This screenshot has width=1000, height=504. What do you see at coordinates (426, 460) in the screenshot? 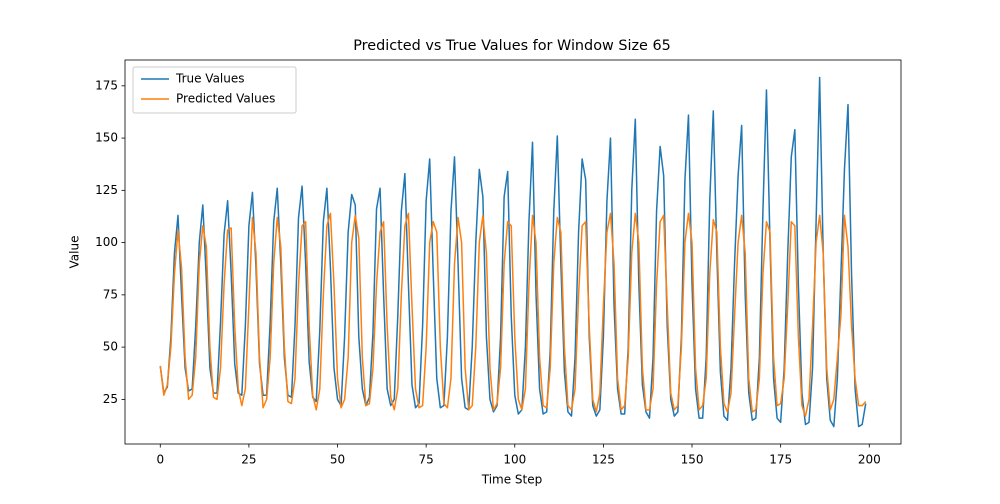
I see `x-tick-label: 75` at bounding box center [426, 460].